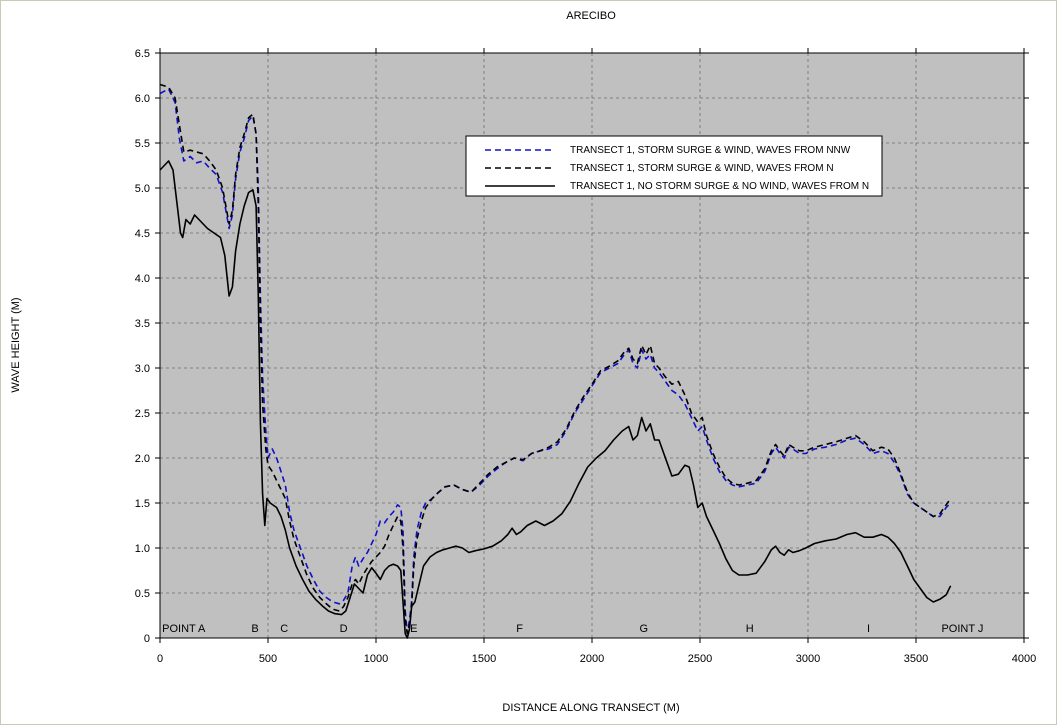 The width and height of the screenshot is (1057, 725). I want to click on y-axis-label: WAVE HEIGHT (M), so click(16, 344).